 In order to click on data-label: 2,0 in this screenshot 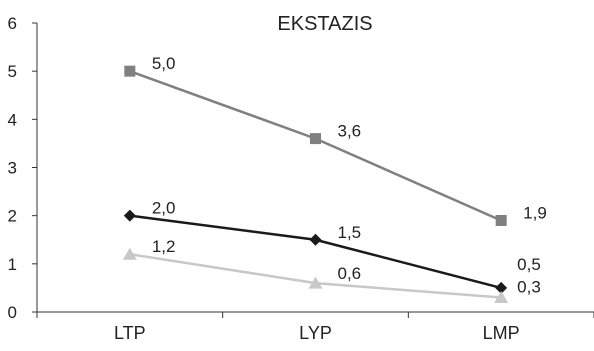, I will do `click(164, 208)`.